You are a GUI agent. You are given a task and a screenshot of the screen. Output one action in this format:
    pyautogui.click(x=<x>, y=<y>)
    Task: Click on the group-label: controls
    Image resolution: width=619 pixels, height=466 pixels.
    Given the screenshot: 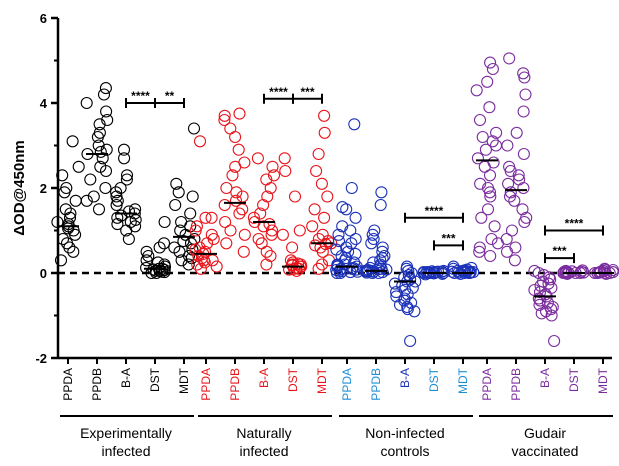 What is the action you would take?
    pyautogui.click(x=404, y=451)
    